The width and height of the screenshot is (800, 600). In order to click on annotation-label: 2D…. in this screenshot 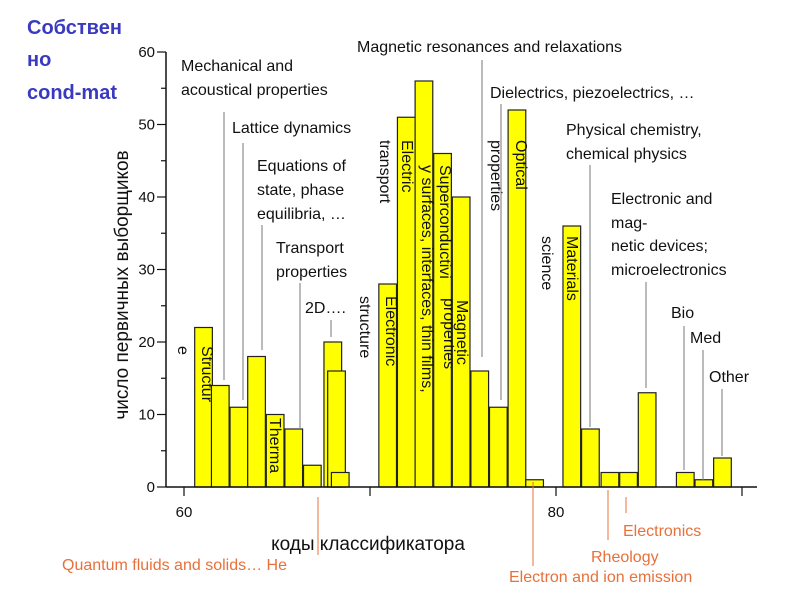, I will do `click(325, 308)`.